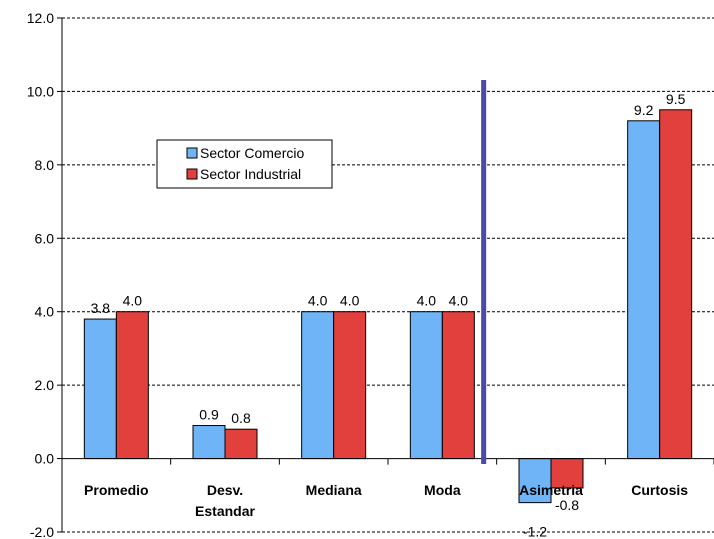  What do you see at coordinates (644, 110) in the screenshot?
I see `data-label: 9.2` at bounding box center [644, 110].